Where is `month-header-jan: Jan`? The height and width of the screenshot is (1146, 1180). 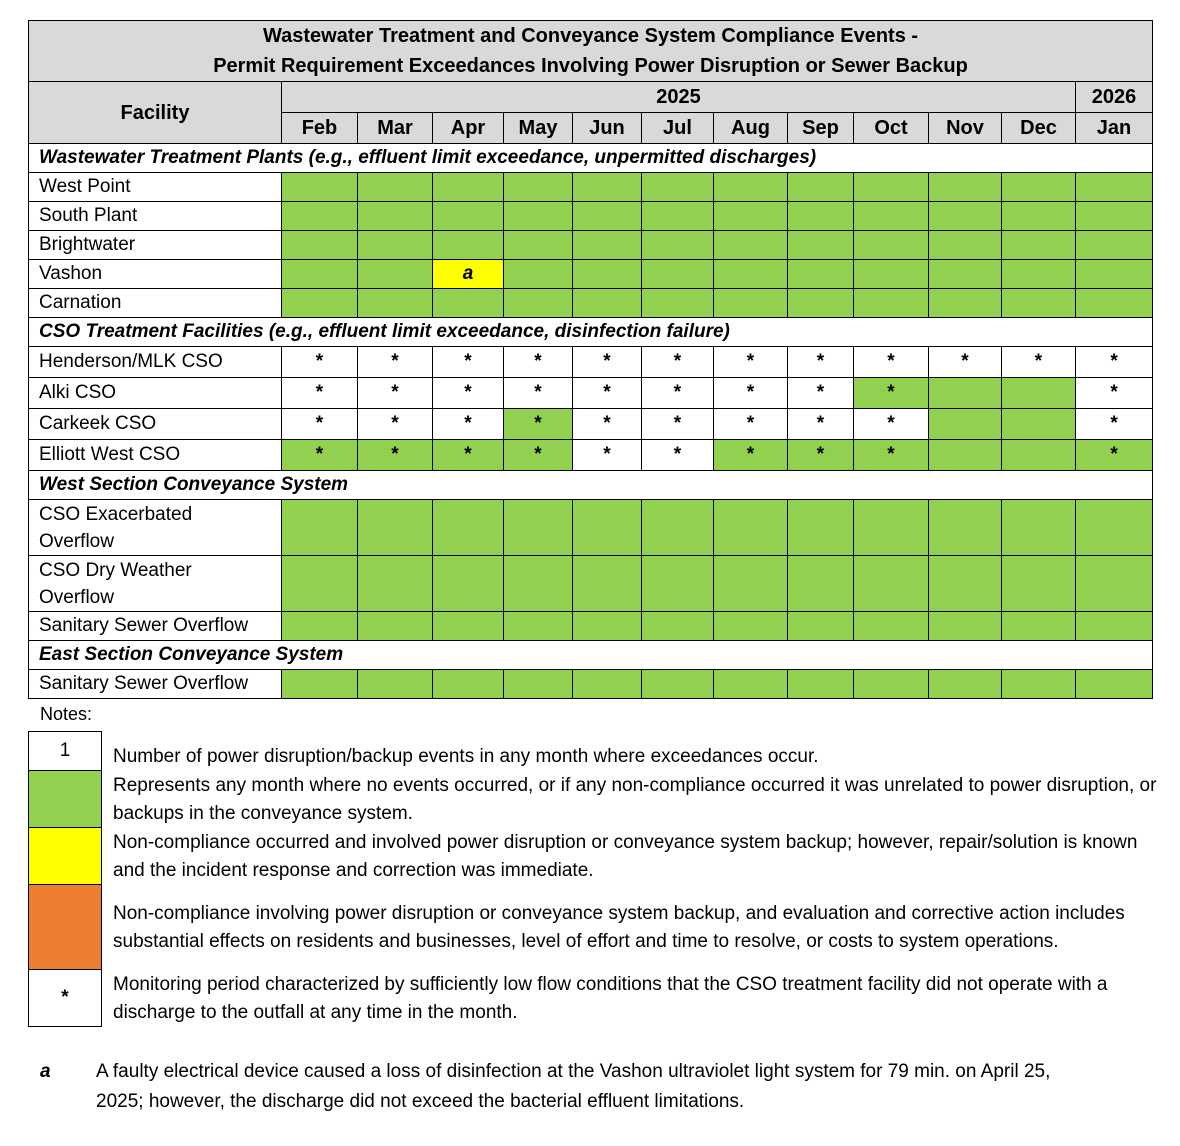 month-header-jan: Jan is located at coordinates (1114, 128).